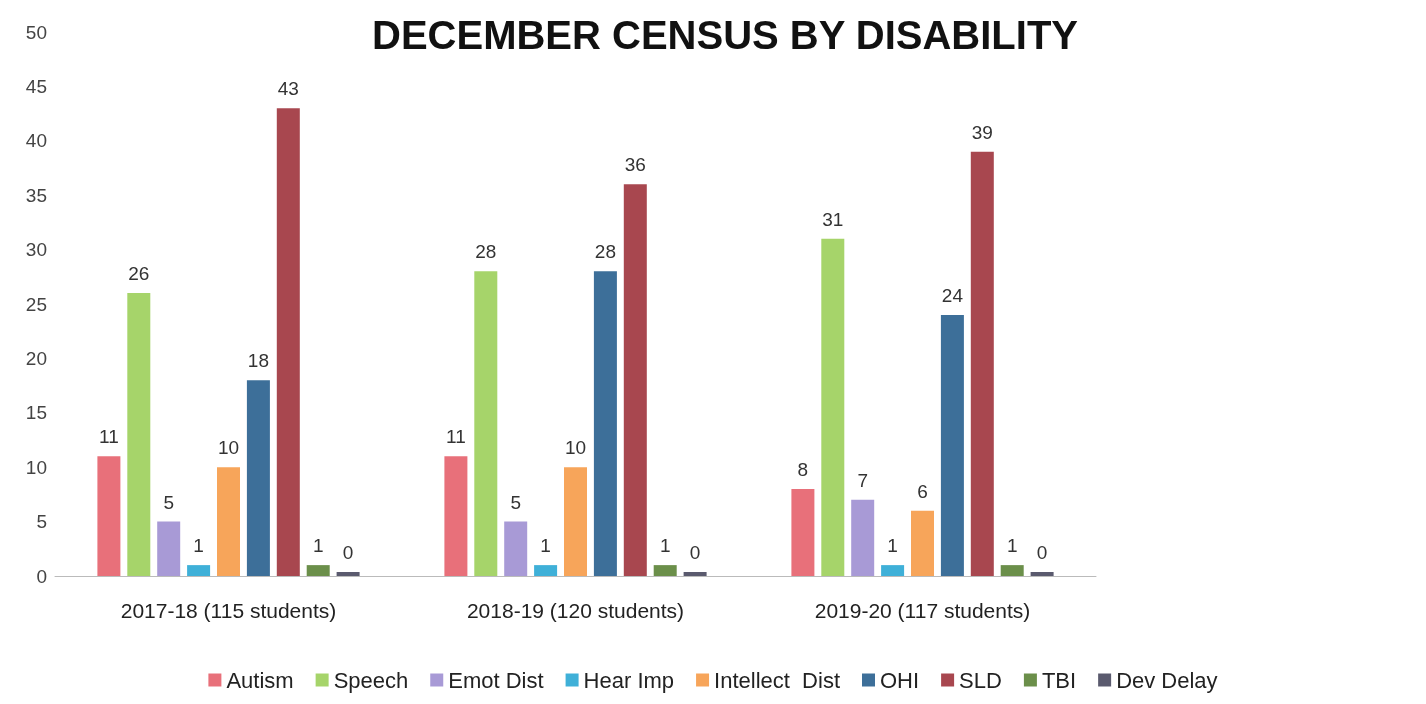 This screenshot has width=1426, height=704. Describe the element at coordinates (980, 680) in the screenshot. I see `legend-label: SLD` at that location.